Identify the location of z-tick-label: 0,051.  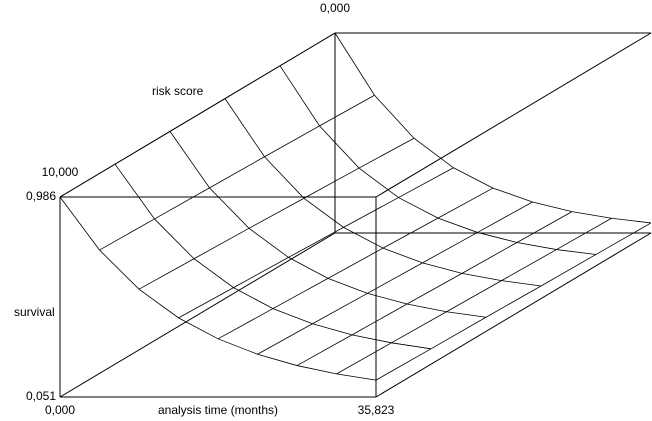
(41, 396).